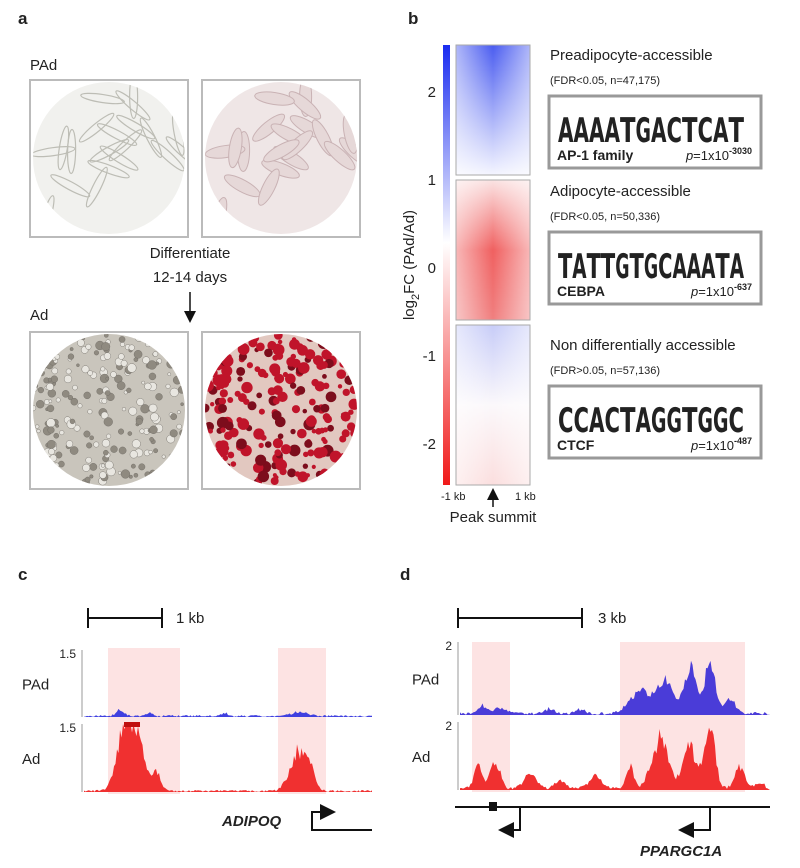 The width and height of the screenshot is (800, 868). What do you see at coordinates (421, 757) in the screenshot?
I see `track-name: Ad` at bounding box center [421, 757].